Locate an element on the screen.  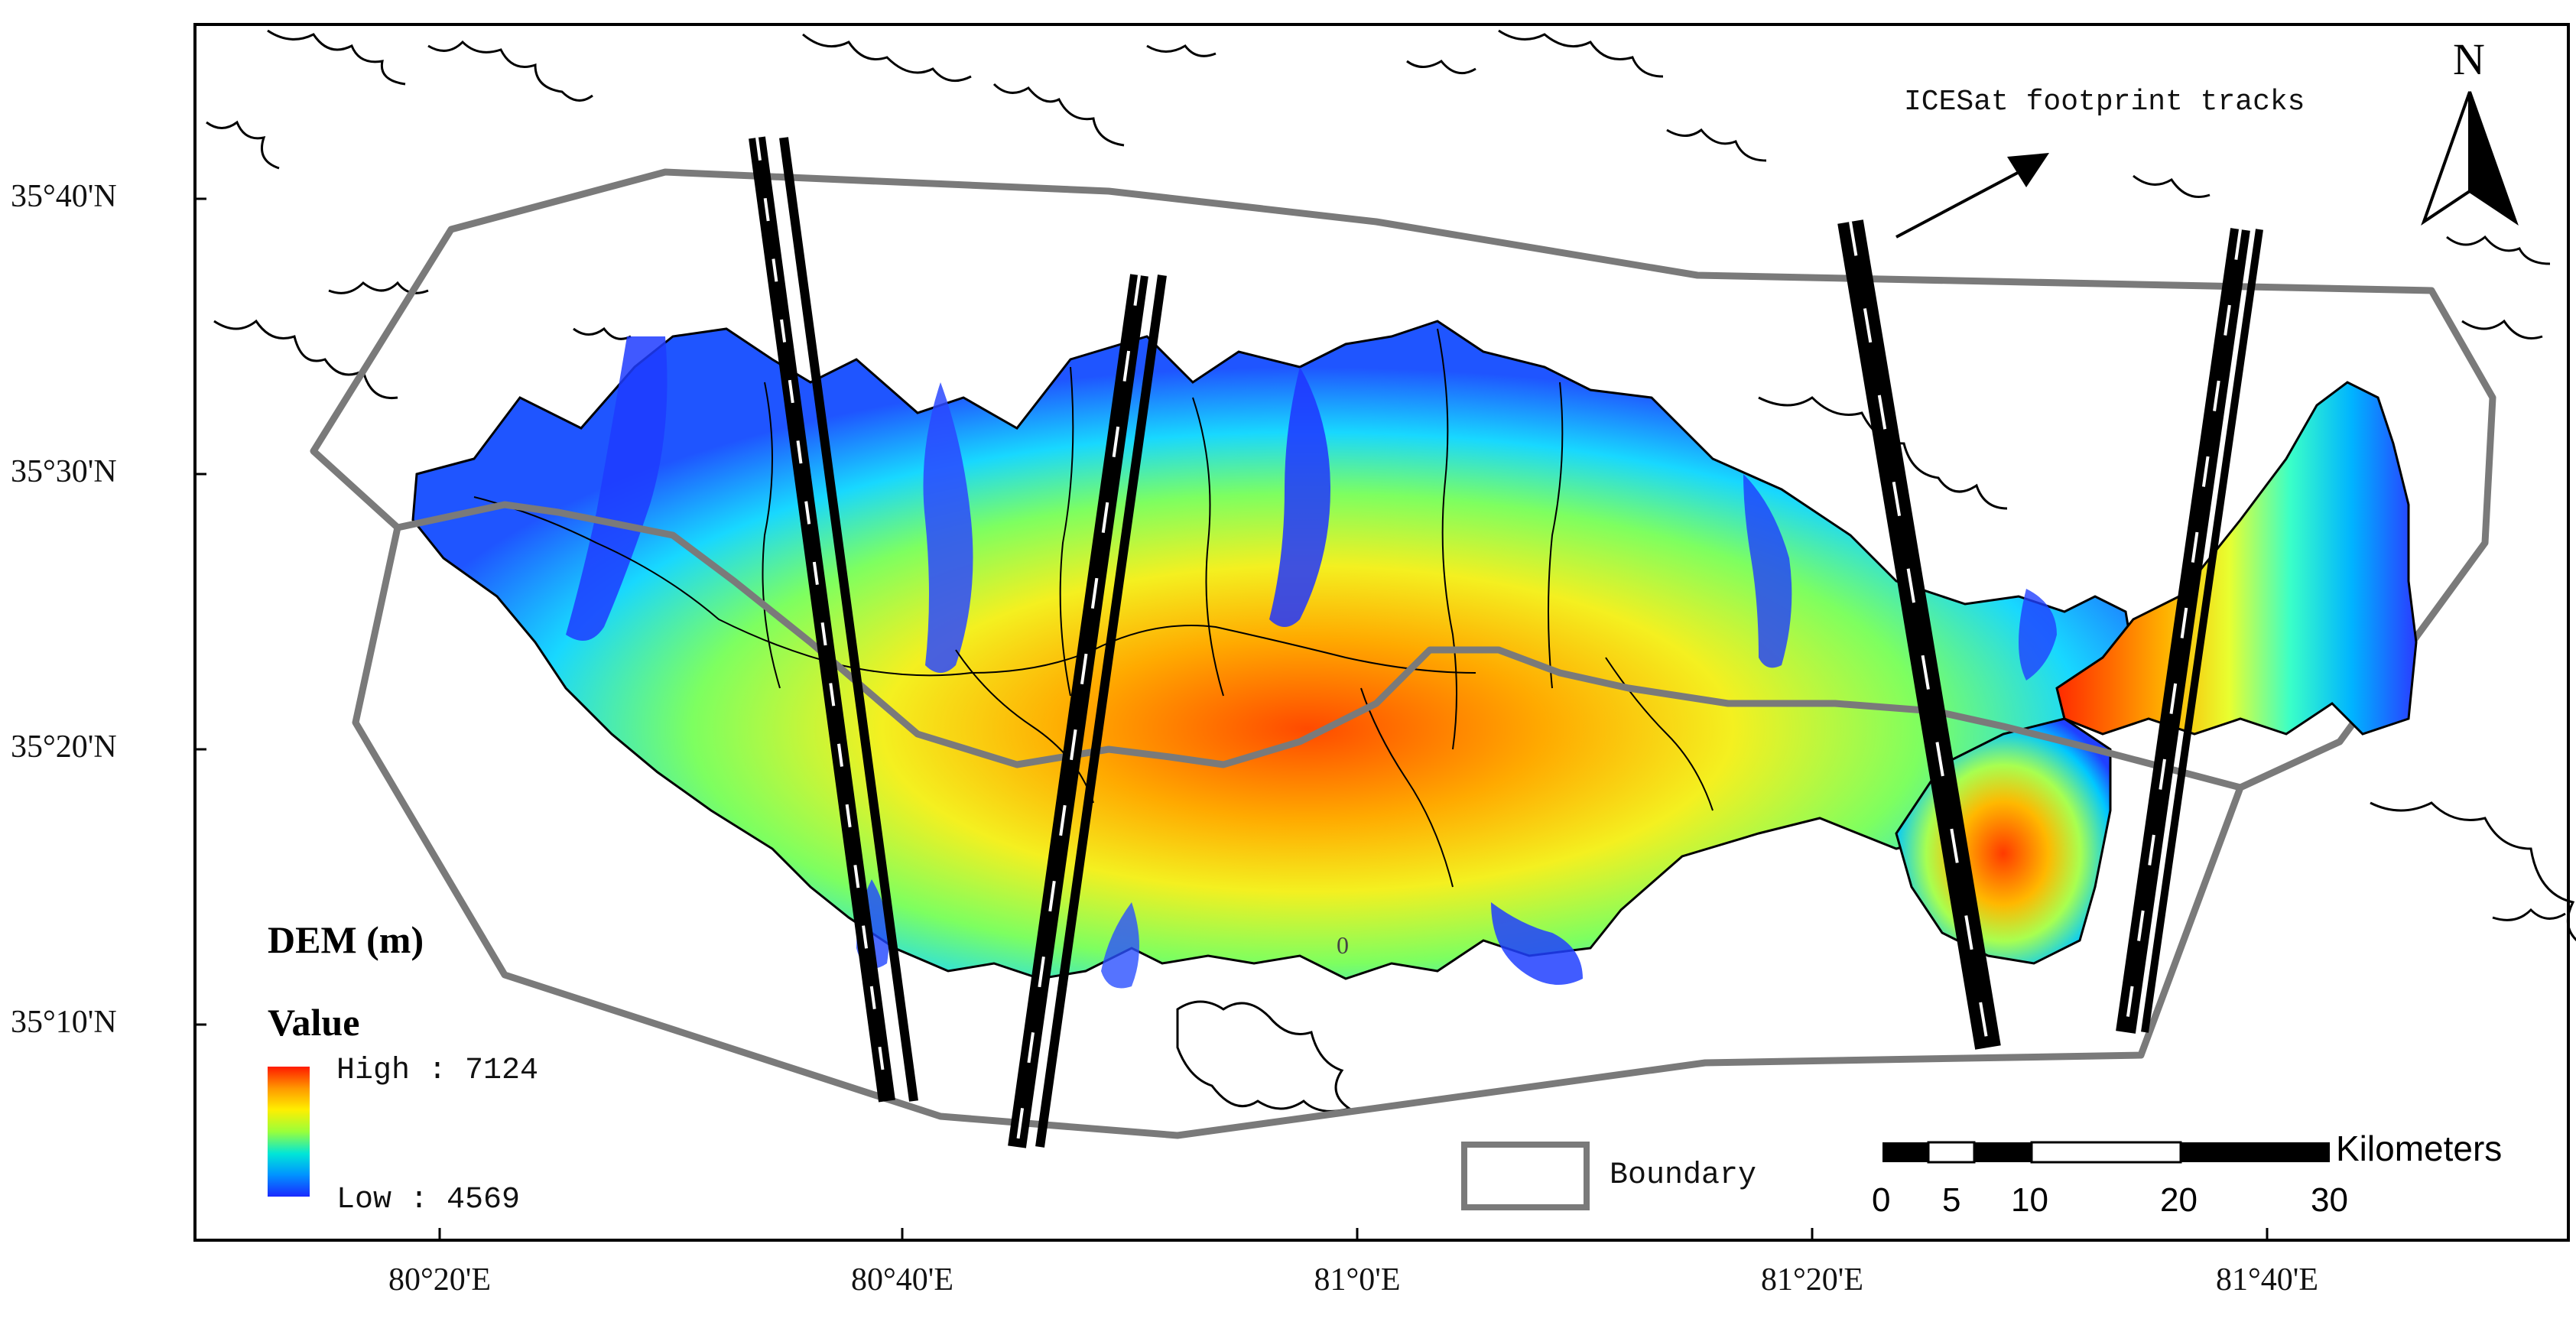
legend-color-ramp is located at coordinates (289, 1132).